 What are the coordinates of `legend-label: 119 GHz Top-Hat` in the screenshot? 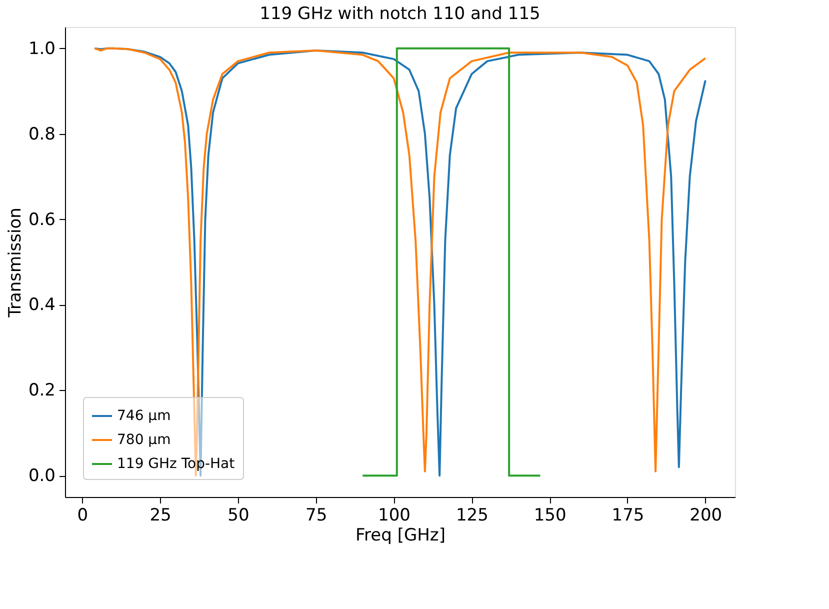 It's located at (176, 464).